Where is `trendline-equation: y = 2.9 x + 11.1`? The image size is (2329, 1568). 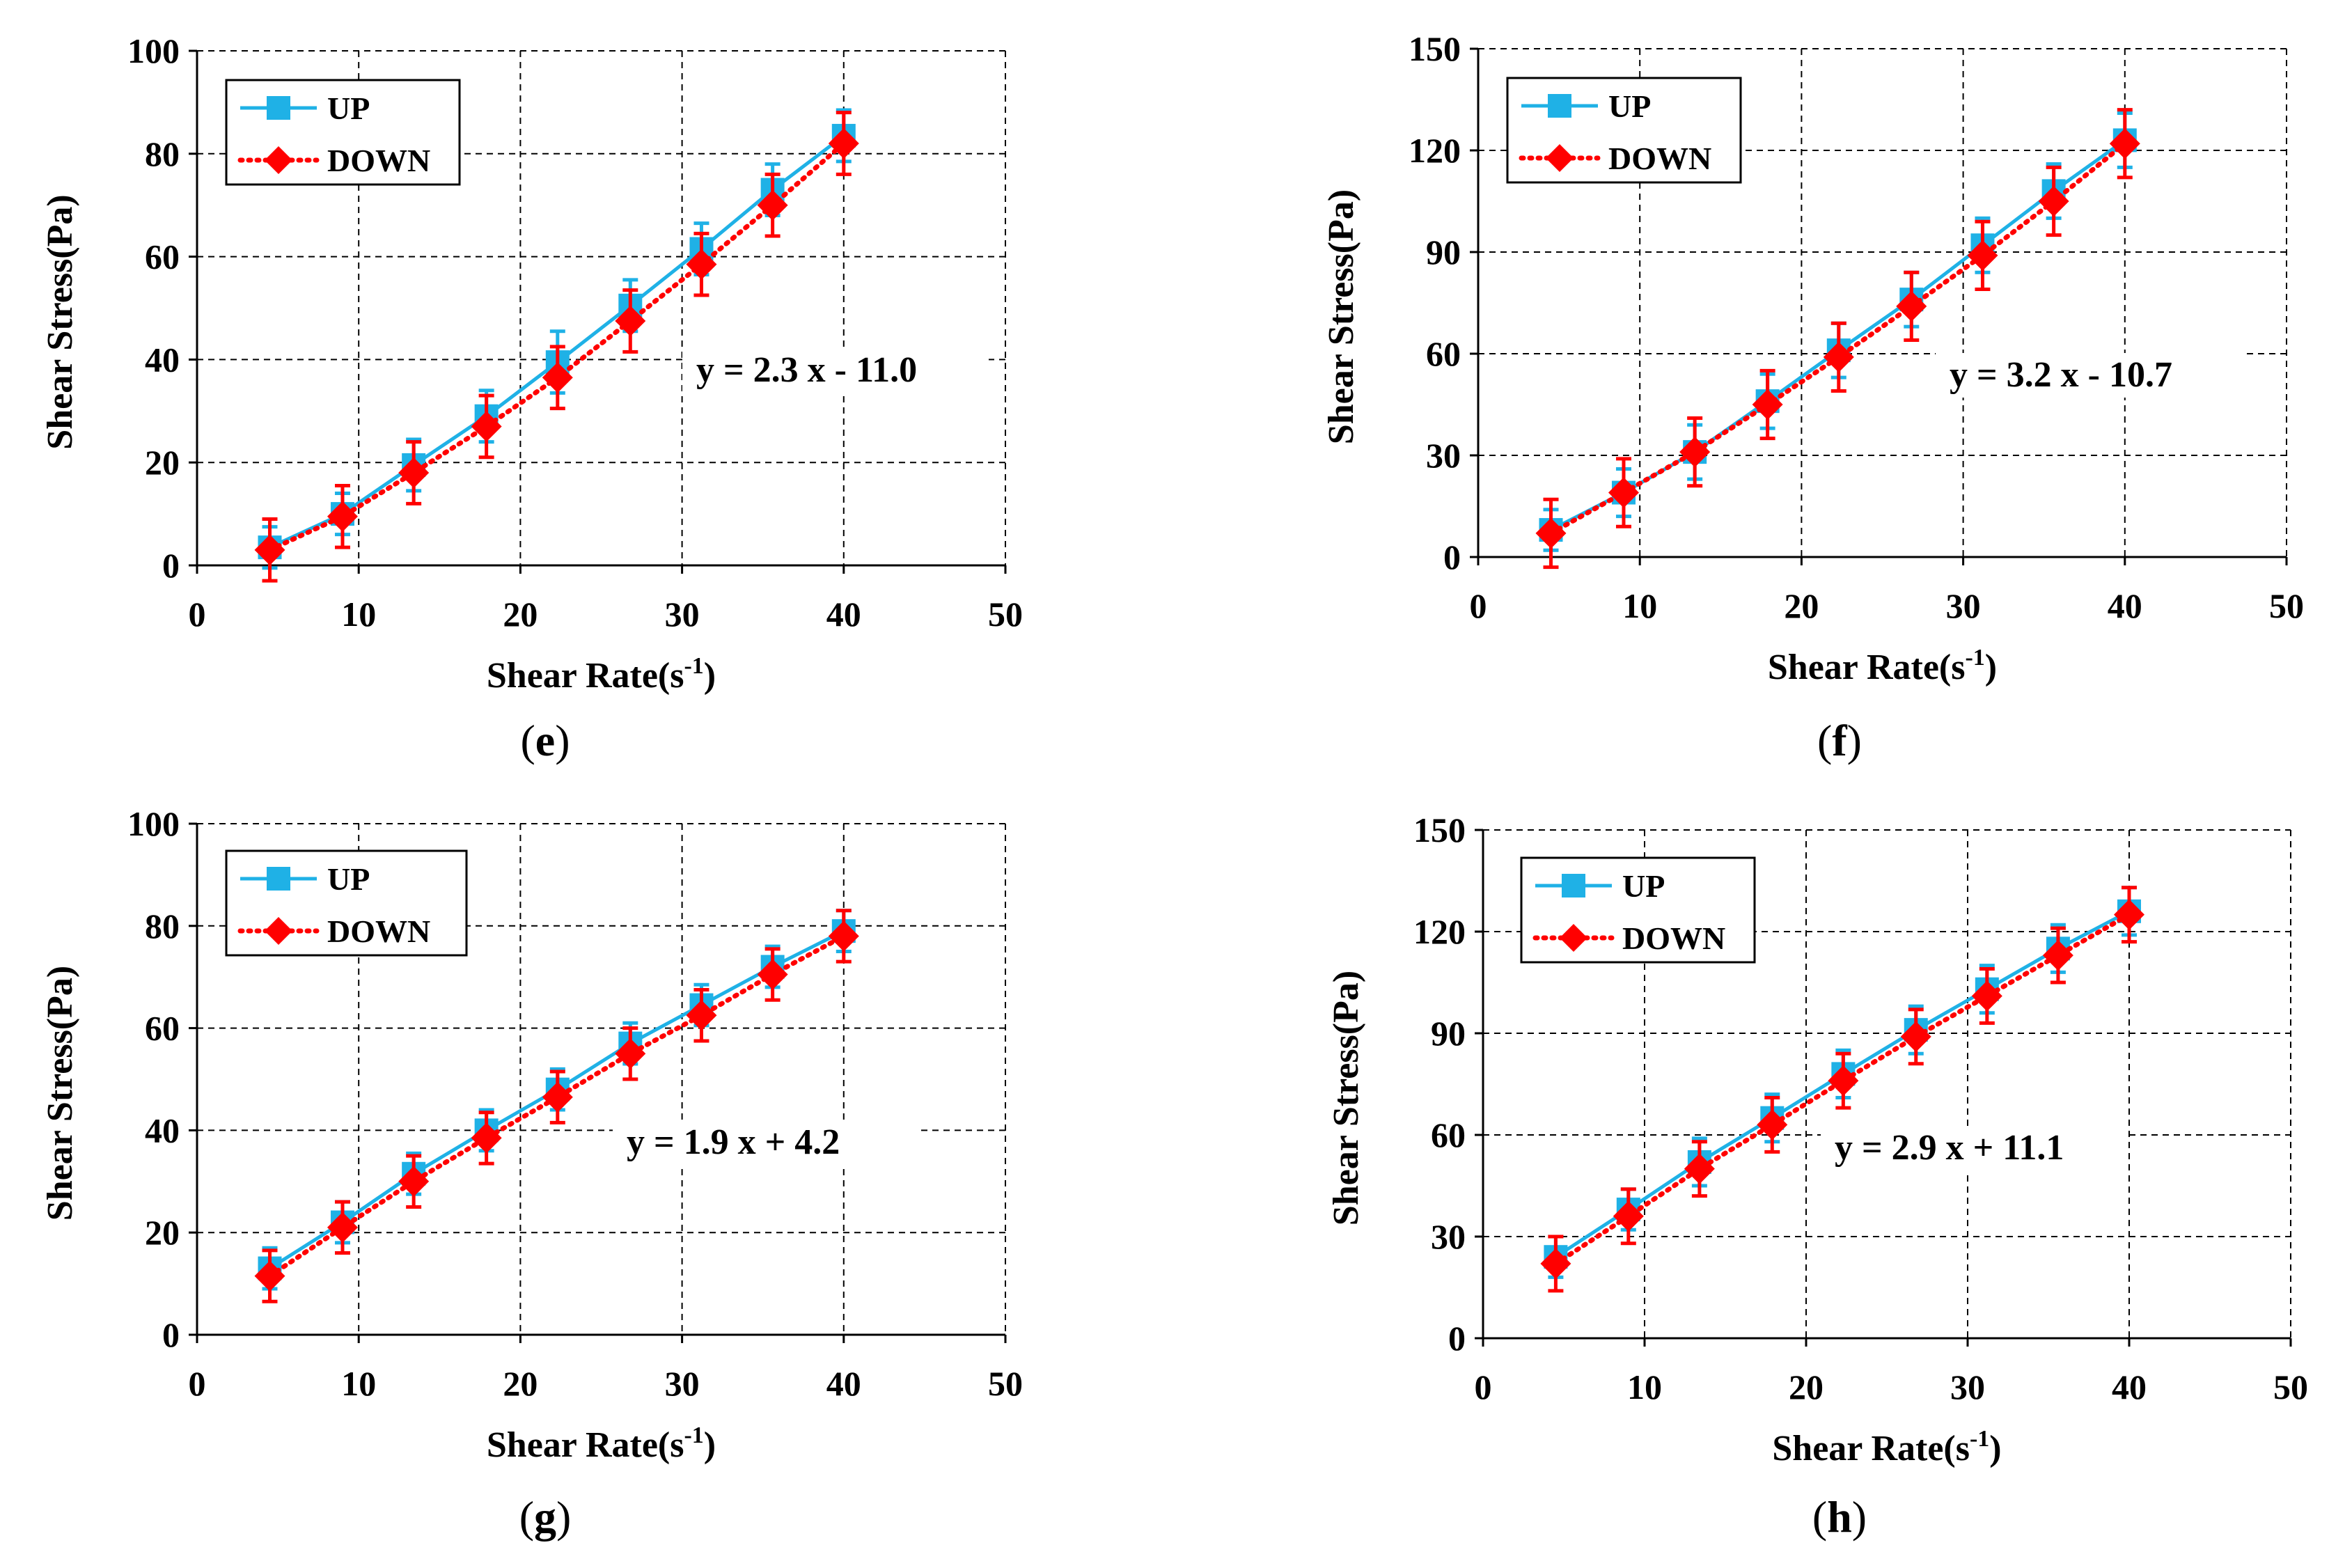
trendline-equation: y = 2.9 x + 11.1 is located at coordinates (1949, 1148).